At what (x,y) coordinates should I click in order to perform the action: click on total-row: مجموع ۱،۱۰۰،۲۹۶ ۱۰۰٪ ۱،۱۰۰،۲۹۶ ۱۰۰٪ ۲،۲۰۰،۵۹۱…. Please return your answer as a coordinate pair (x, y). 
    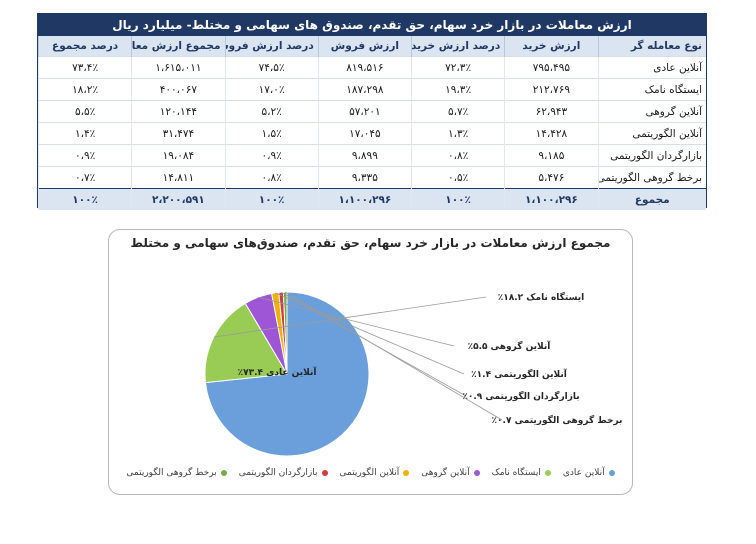
    Looking at the image, I should click on (371, 199).